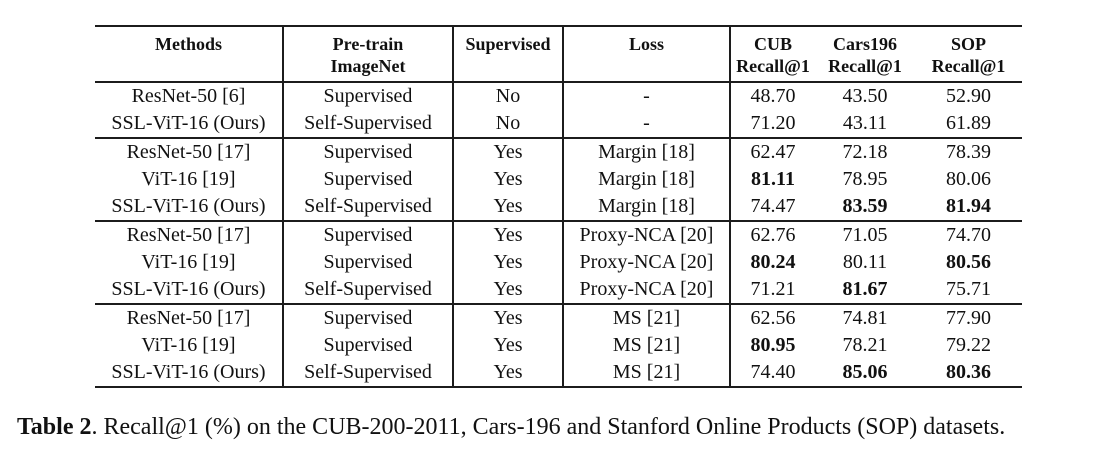 Image resolution: width=1111 pixels, height=465 pixels. What do you see at coordinates (968, 372) in the screenshot?
I see `table-cell: 80.36` at bounding box center [968, 372].